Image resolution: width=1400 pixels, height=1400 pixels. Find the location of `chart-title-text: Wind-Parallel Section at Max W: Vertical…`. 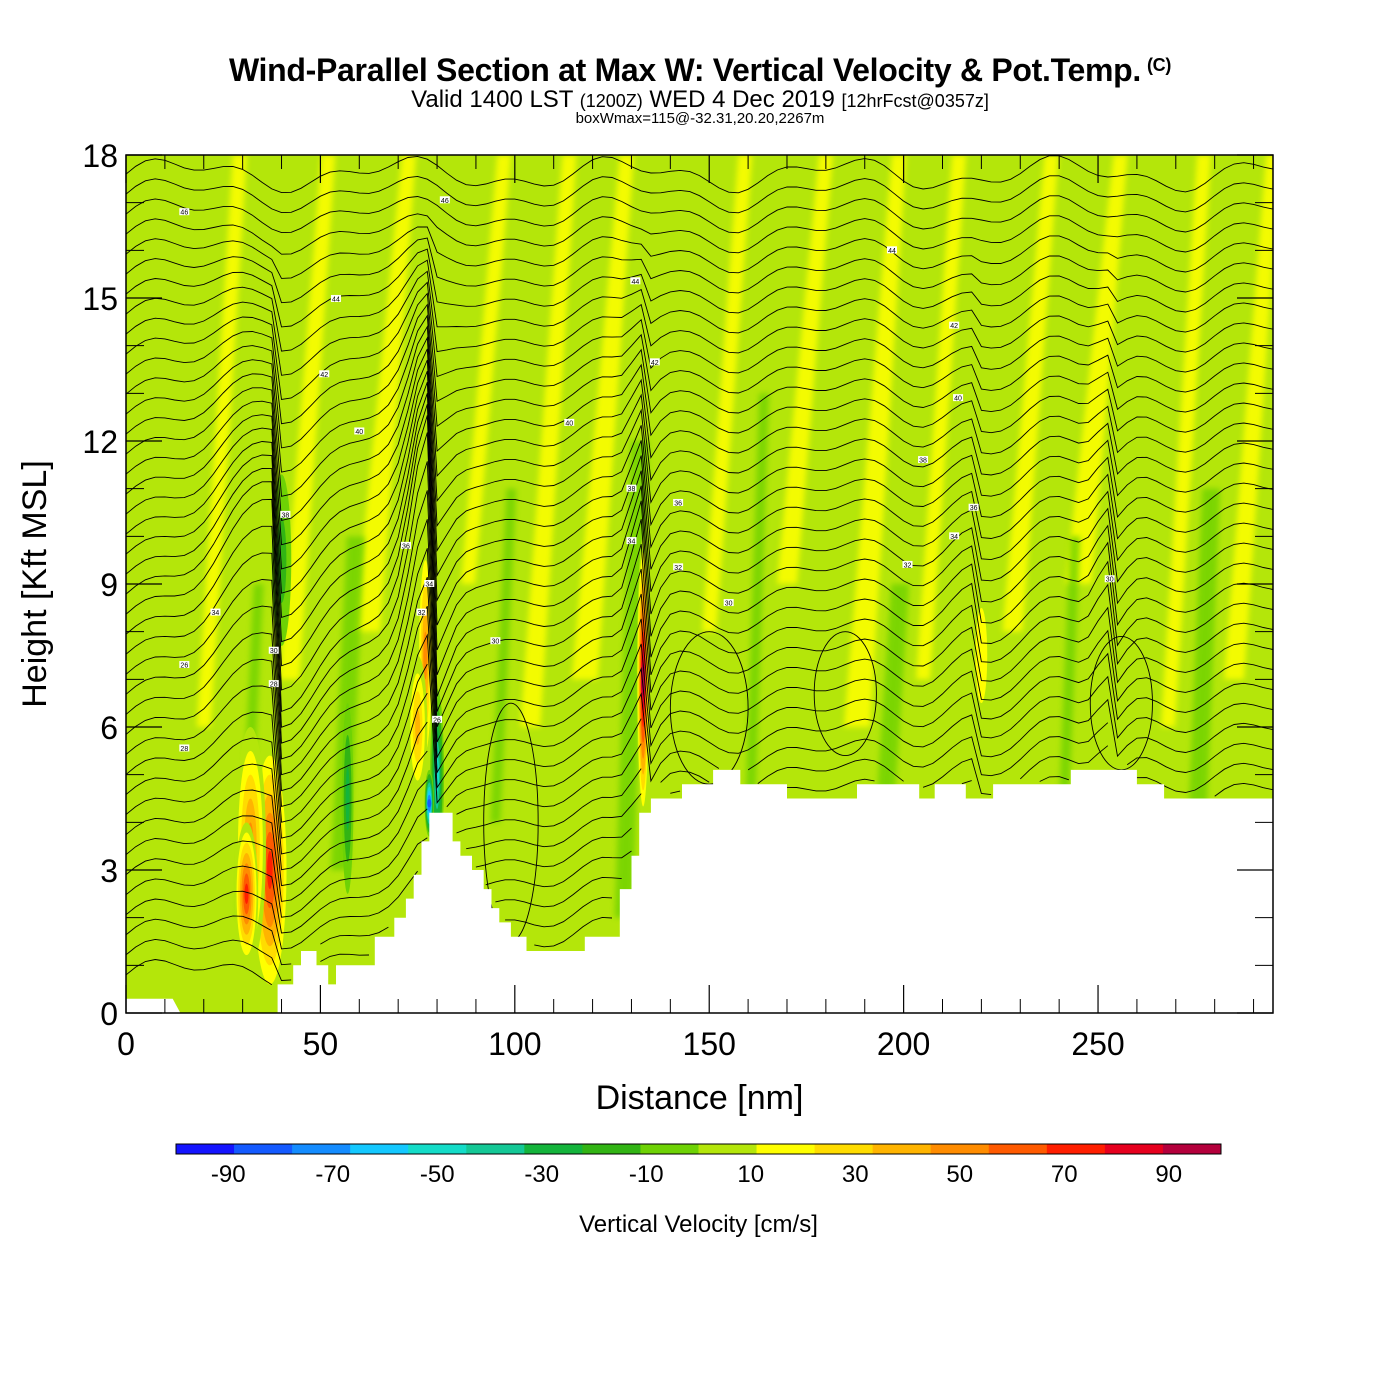

chart-title-text: Wind-Parallel Section at Max W: Vertical… is located at coordinates (684, 70).